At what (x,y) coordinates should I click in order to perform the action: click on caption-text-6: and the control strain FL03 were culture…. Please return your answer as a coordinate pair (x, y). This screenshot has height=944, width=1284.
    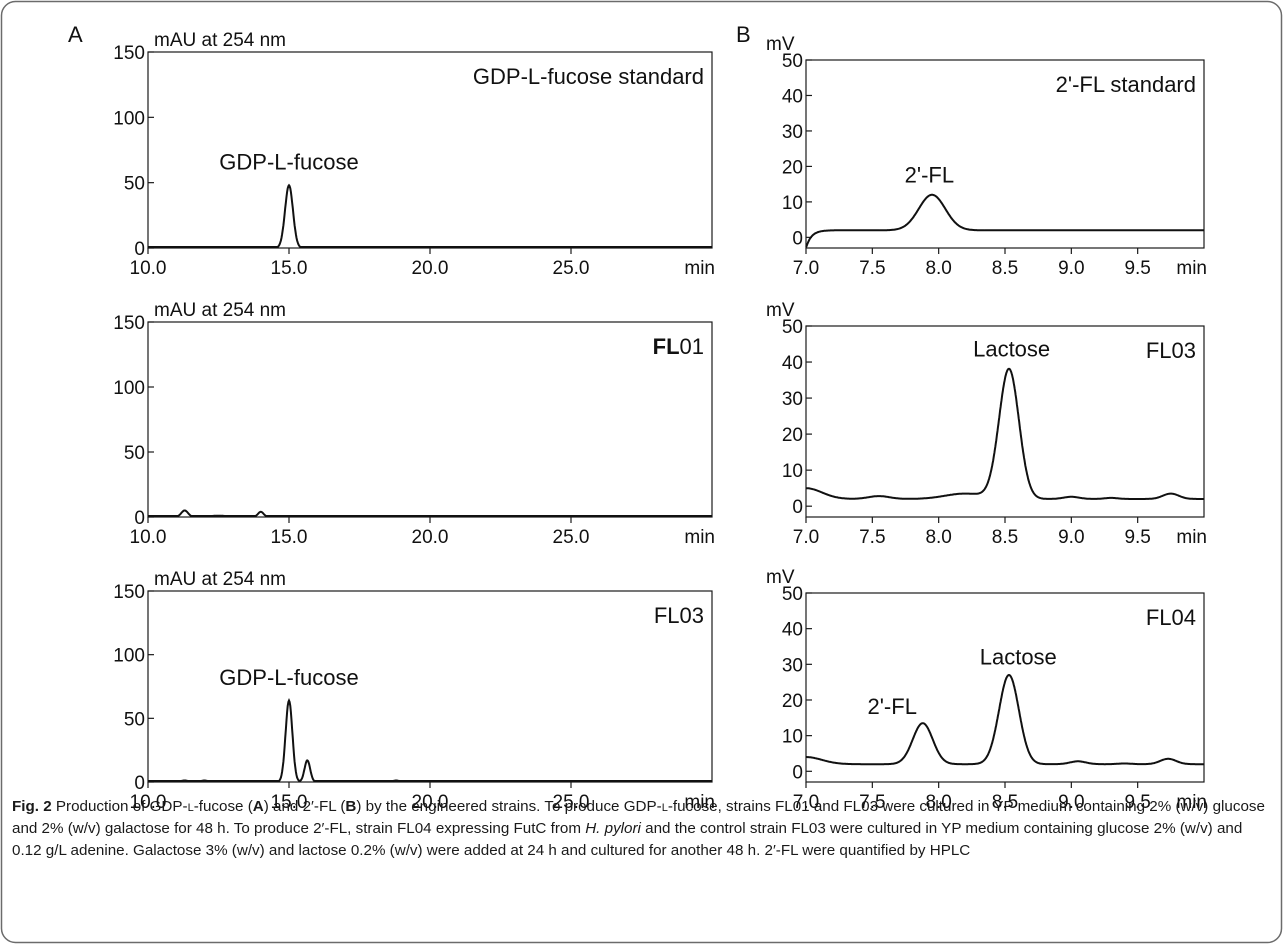
    Looking at the image, I should click on (627, 839).